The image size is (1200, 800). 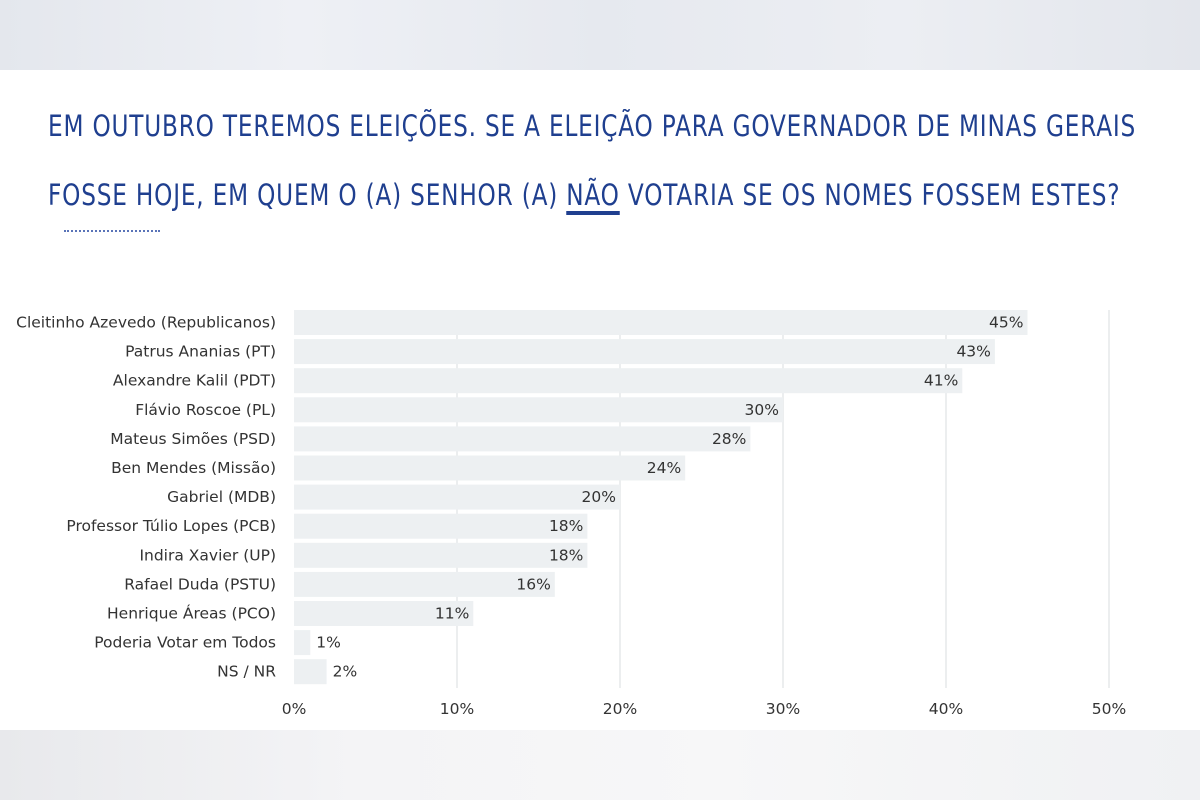 I want to click on category-label-11: Poderia Votar em Todos, so click(x=185, y=643).